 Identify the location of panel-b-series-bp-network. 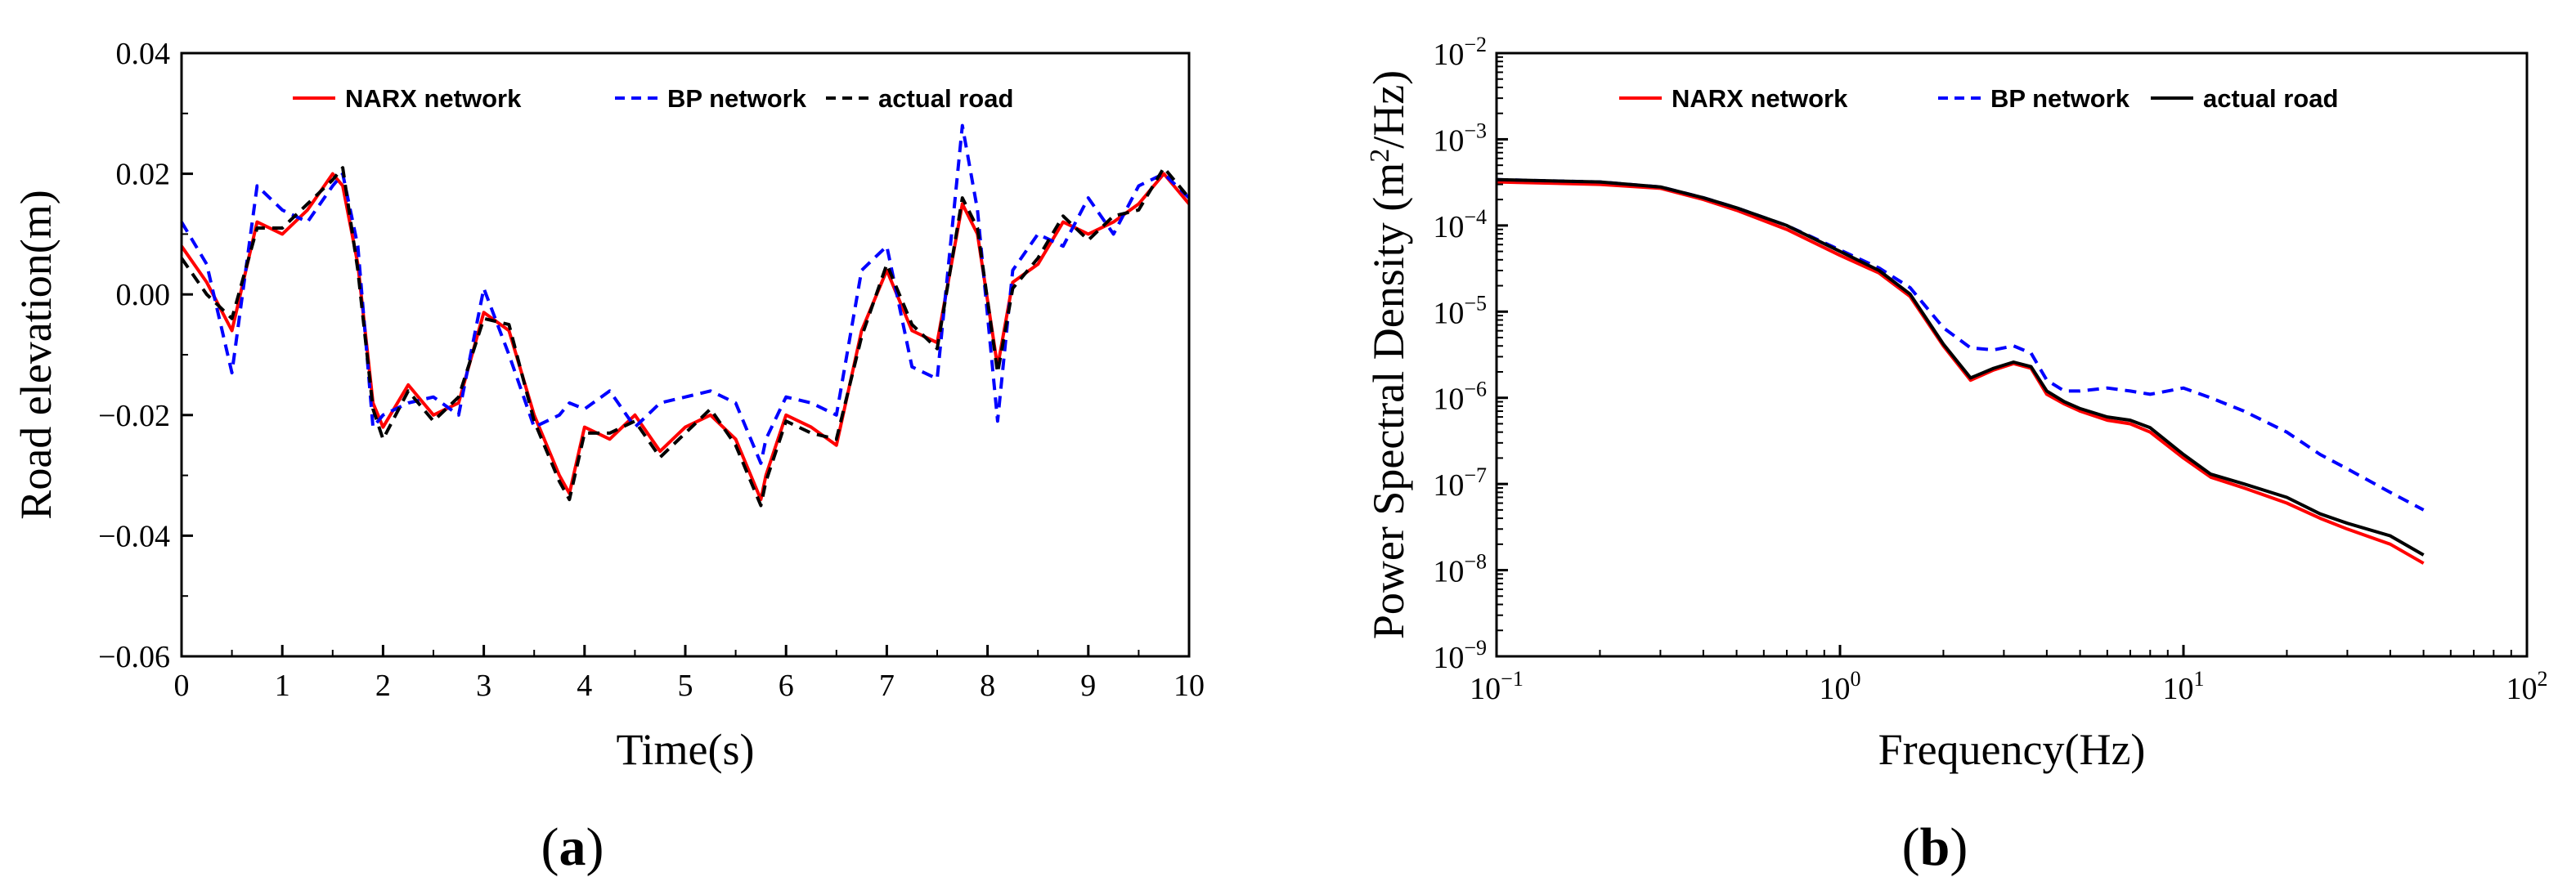
(1961, 344).